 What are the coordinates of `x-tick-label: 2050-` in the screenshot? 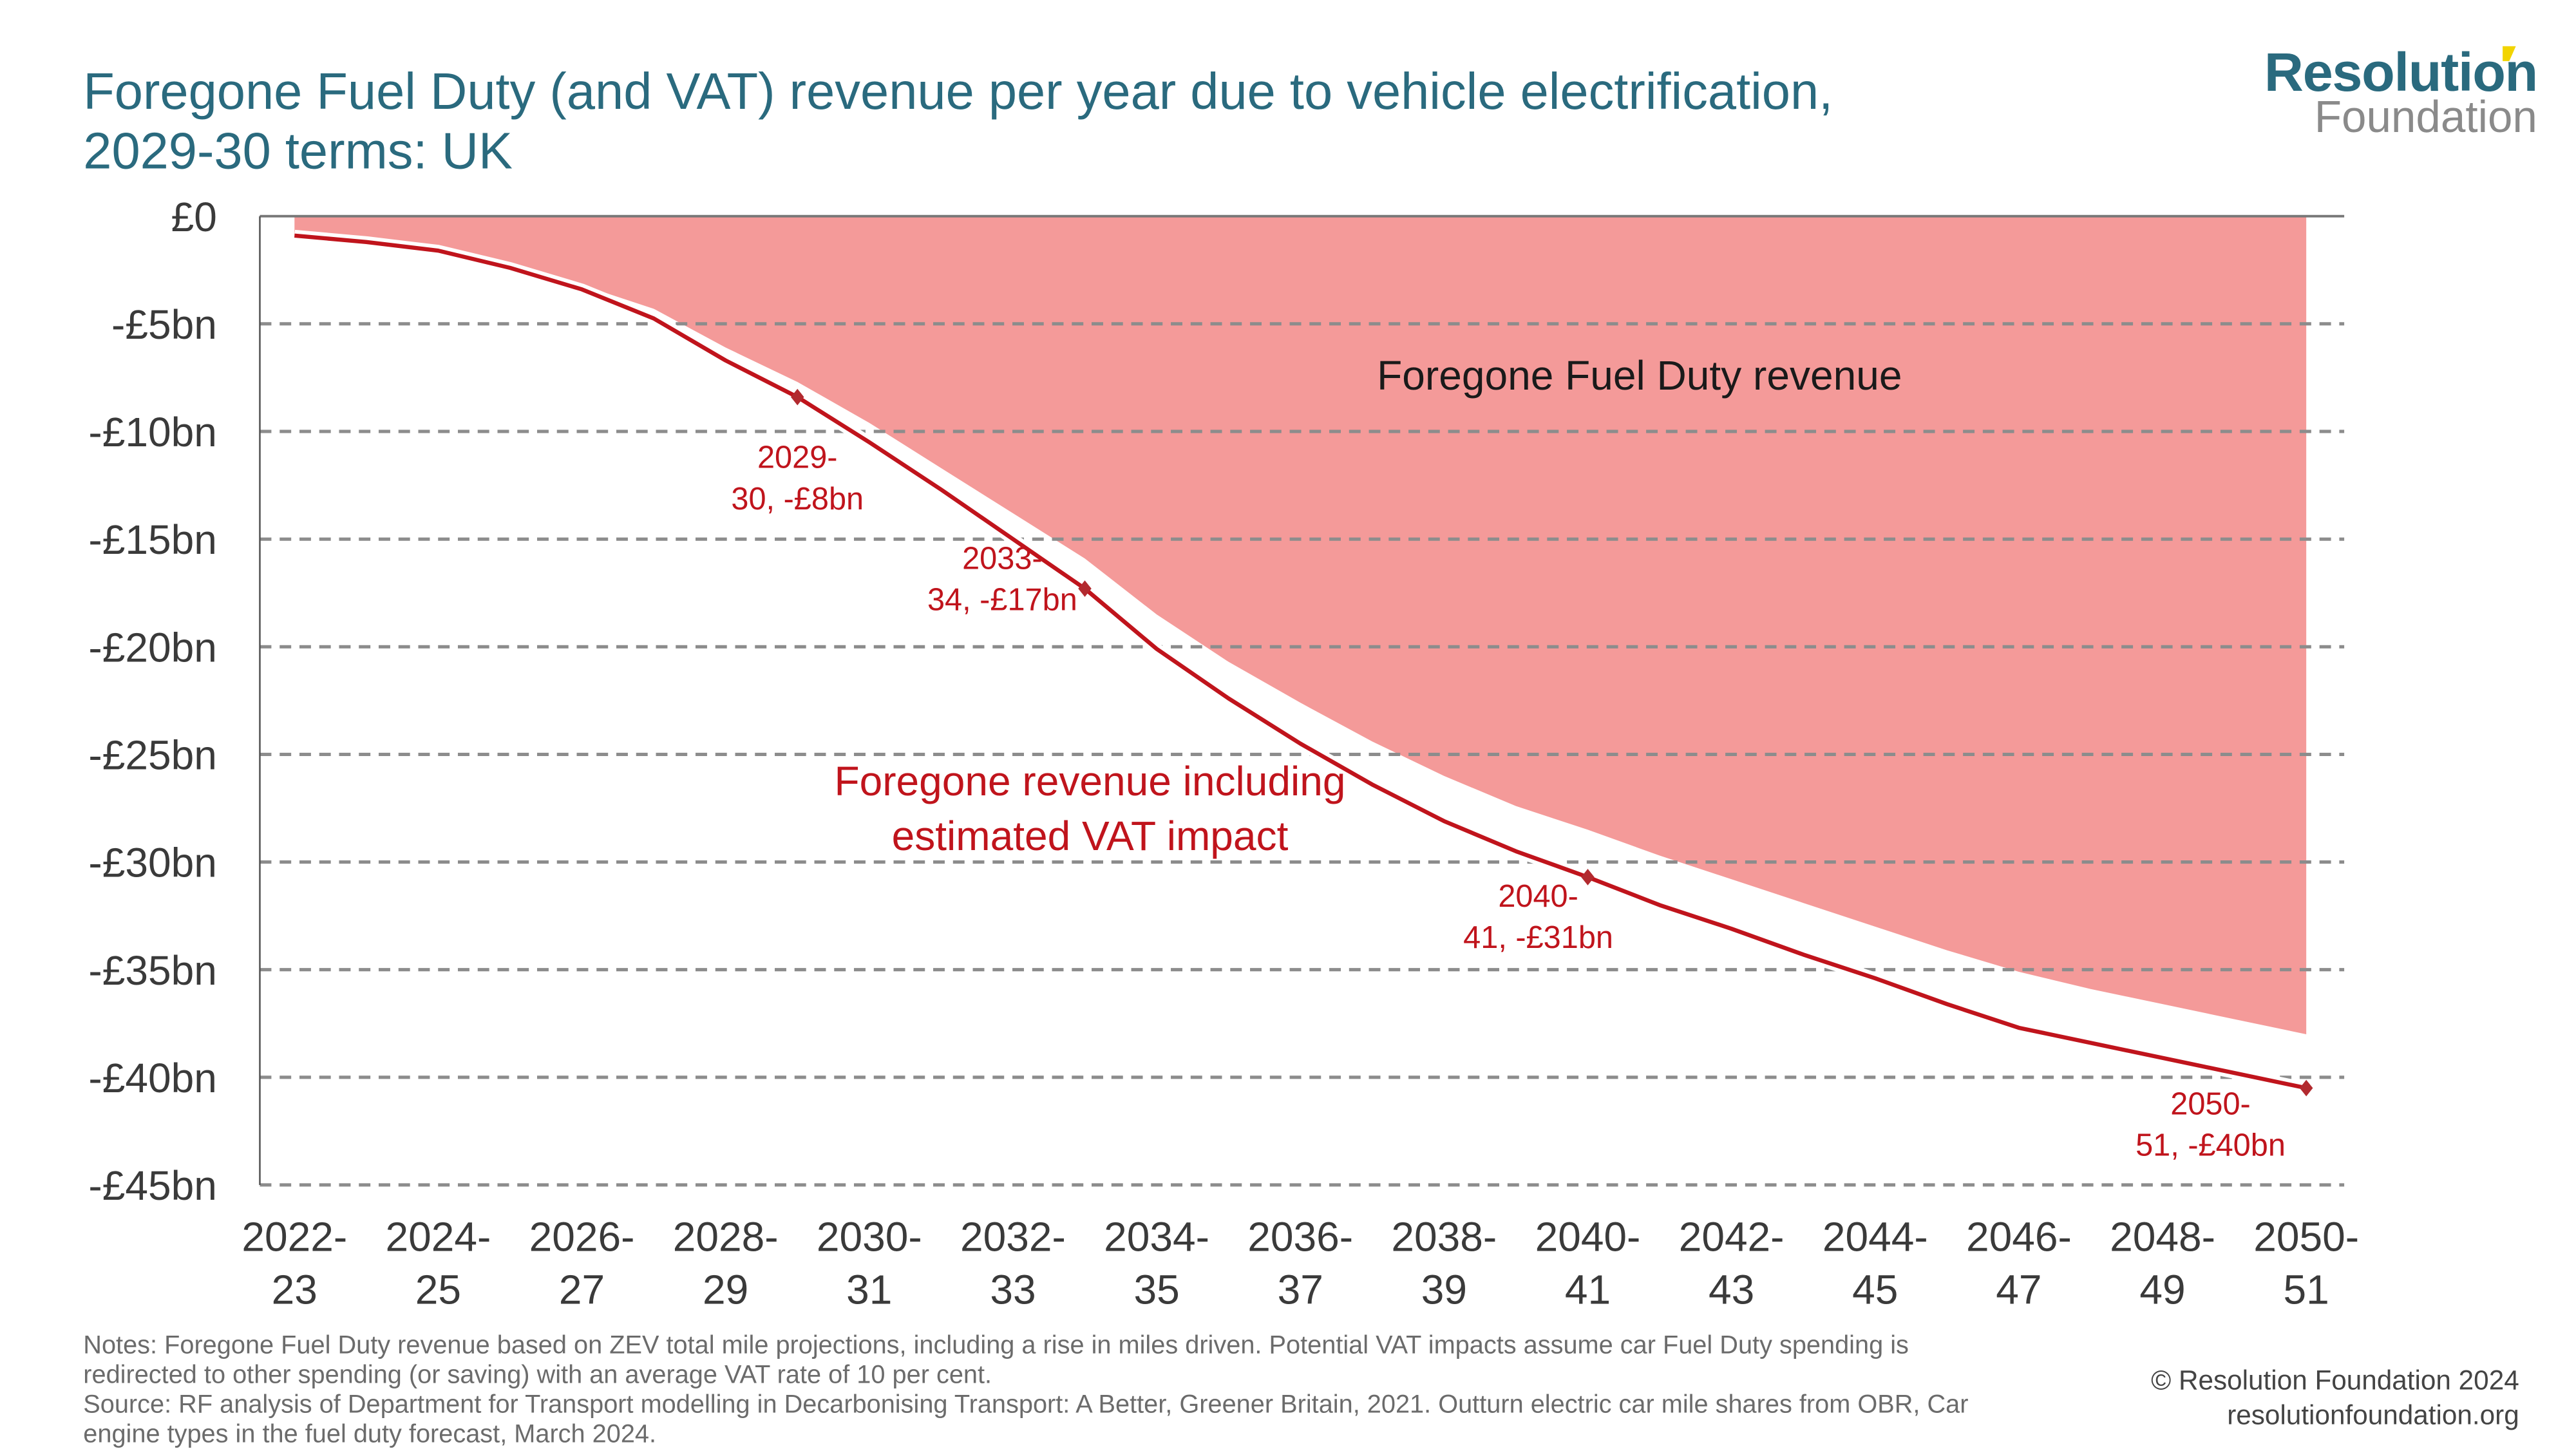 It's located at (2306, 1236).